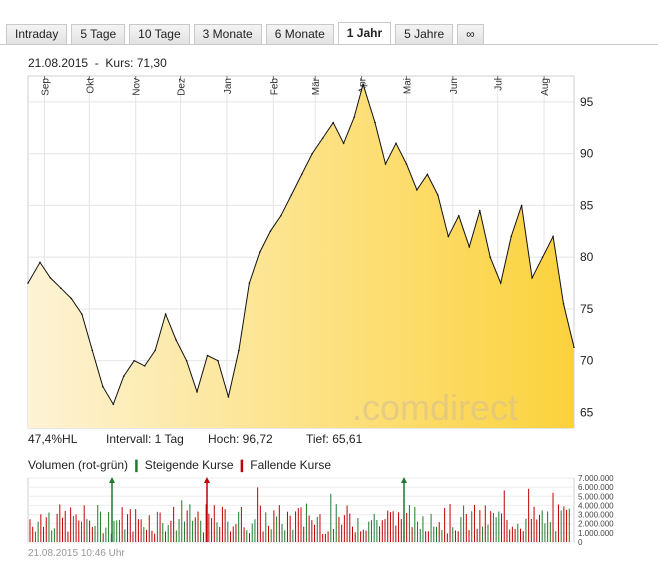 Image resolution: width=658 pixels, height=562 pixels. I want to click on y-tick-label: 95, so click(587, 102).